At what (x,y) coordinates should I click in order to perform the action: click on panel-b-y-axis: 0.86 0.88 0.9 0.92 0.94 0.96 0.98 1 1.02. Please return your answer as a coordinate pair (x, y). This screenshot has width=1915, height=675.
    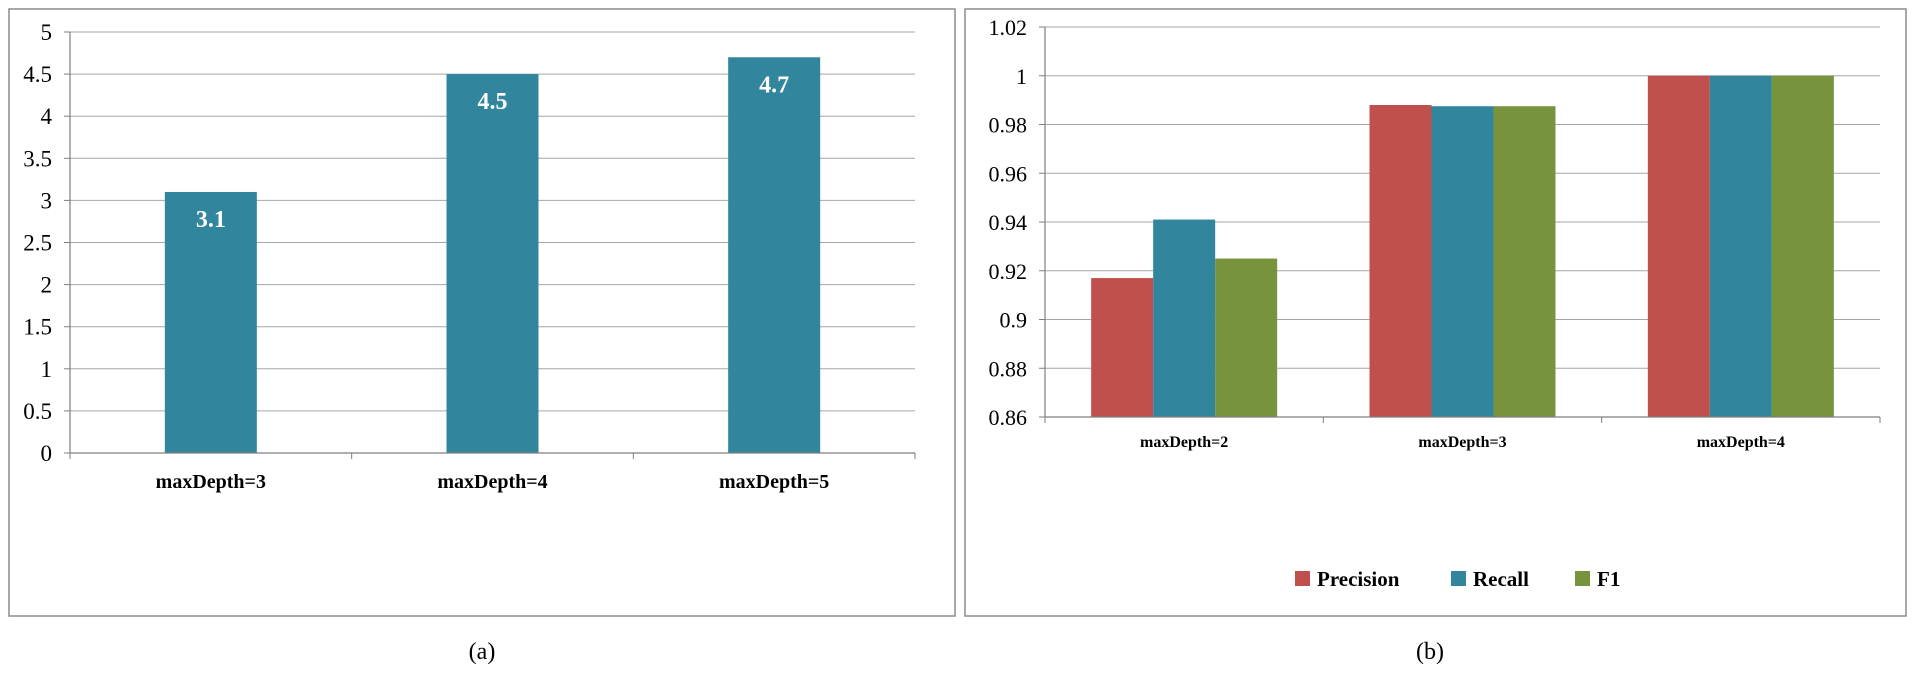
    Looking at the image, I should click on (1017, 222).